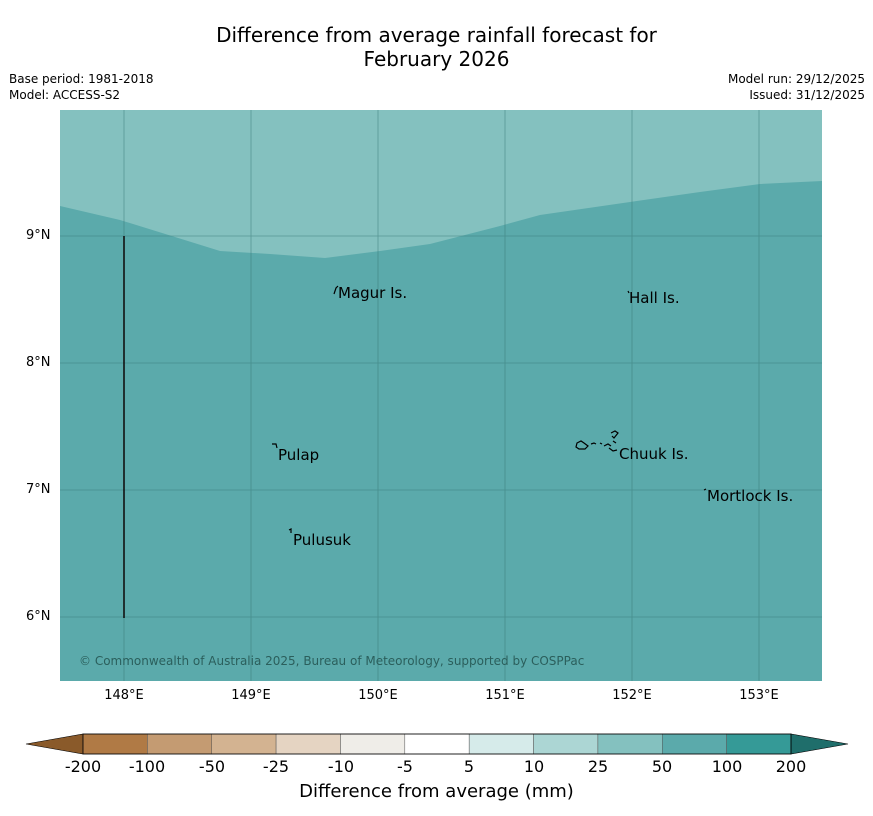 The width and height of the screenshot is (873, 816). Describe the element at coordinates (796, 87) in the screenshot. I see `meta-right: Model run: 29/12/2025 Issued: 31/12/2025` at that location.